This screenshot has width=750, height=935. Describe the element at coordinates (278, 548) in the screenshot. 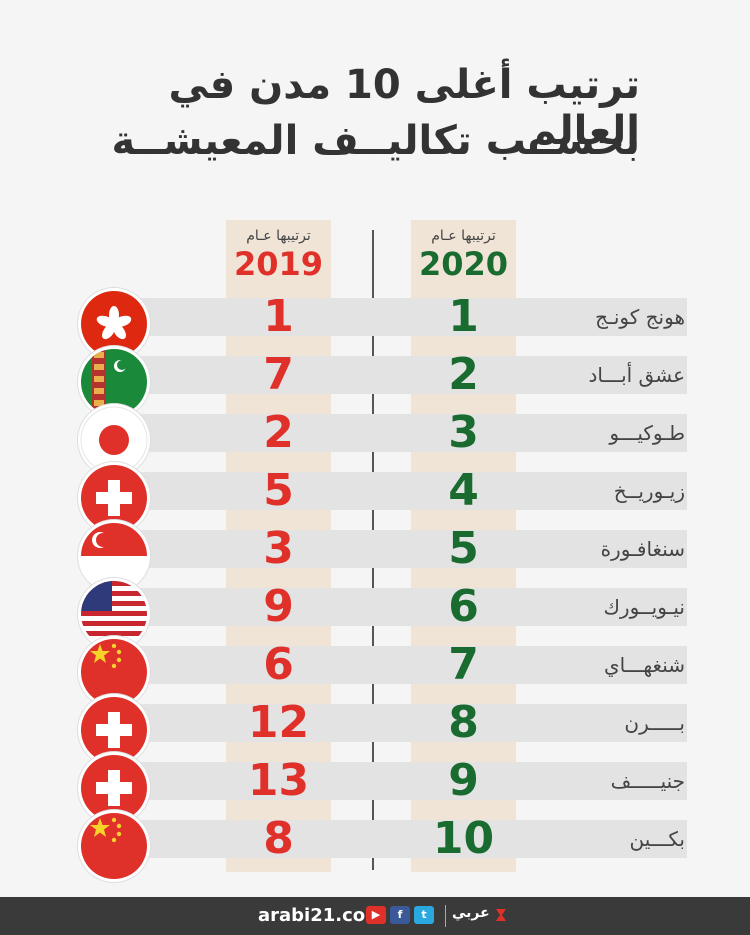

I see `rank-2019: 3` at that location.